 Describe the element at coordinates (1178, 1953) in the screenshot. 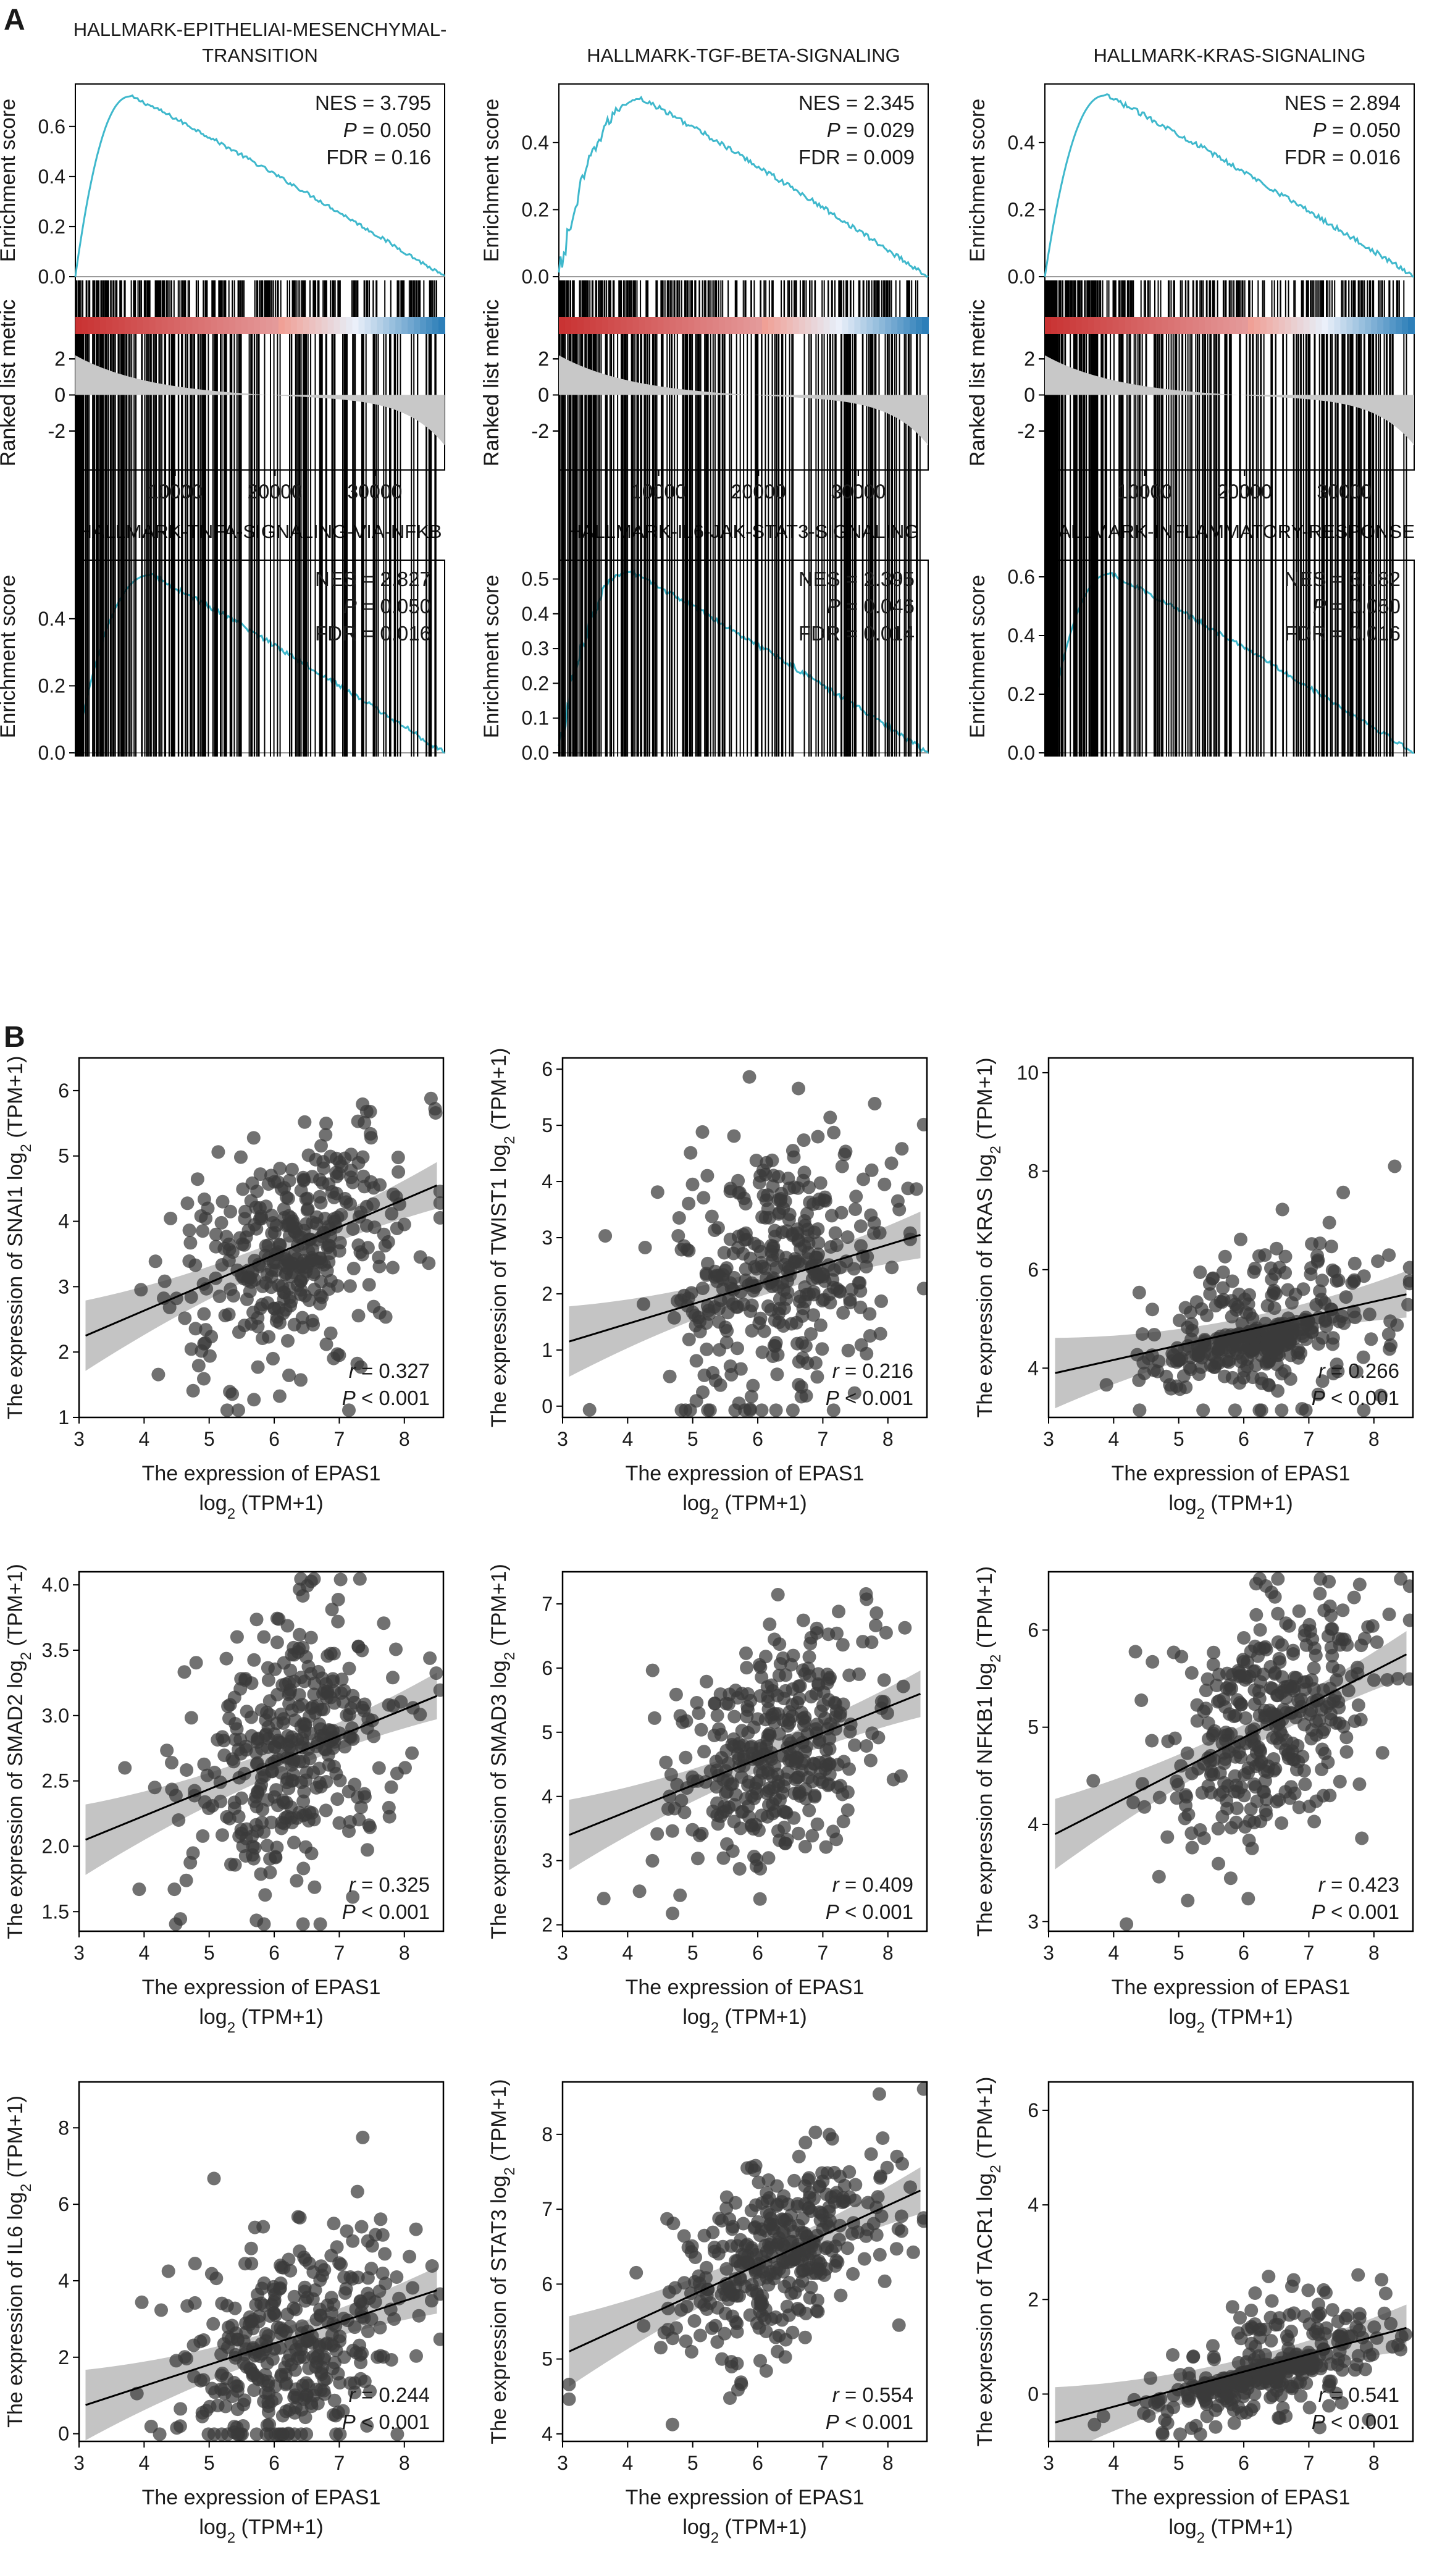

I see `x-tick-label: 5` at that location.